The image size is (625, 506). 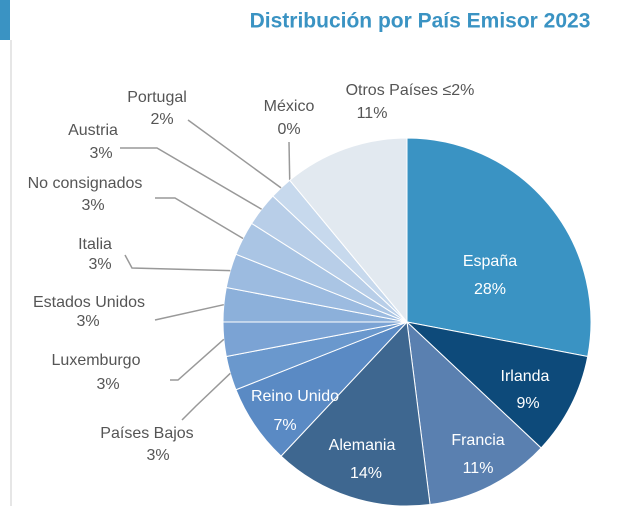 What do you see at coordinates (289, 106) in the screenshot?
I see `slice-label: México` at bounding box center [289, 106].